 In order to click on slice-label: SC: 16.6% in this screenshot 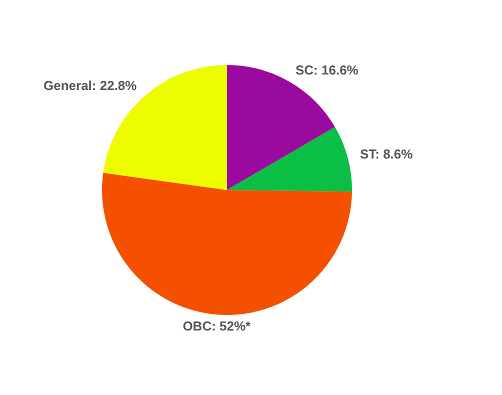, I will do `click(327, 70)`.